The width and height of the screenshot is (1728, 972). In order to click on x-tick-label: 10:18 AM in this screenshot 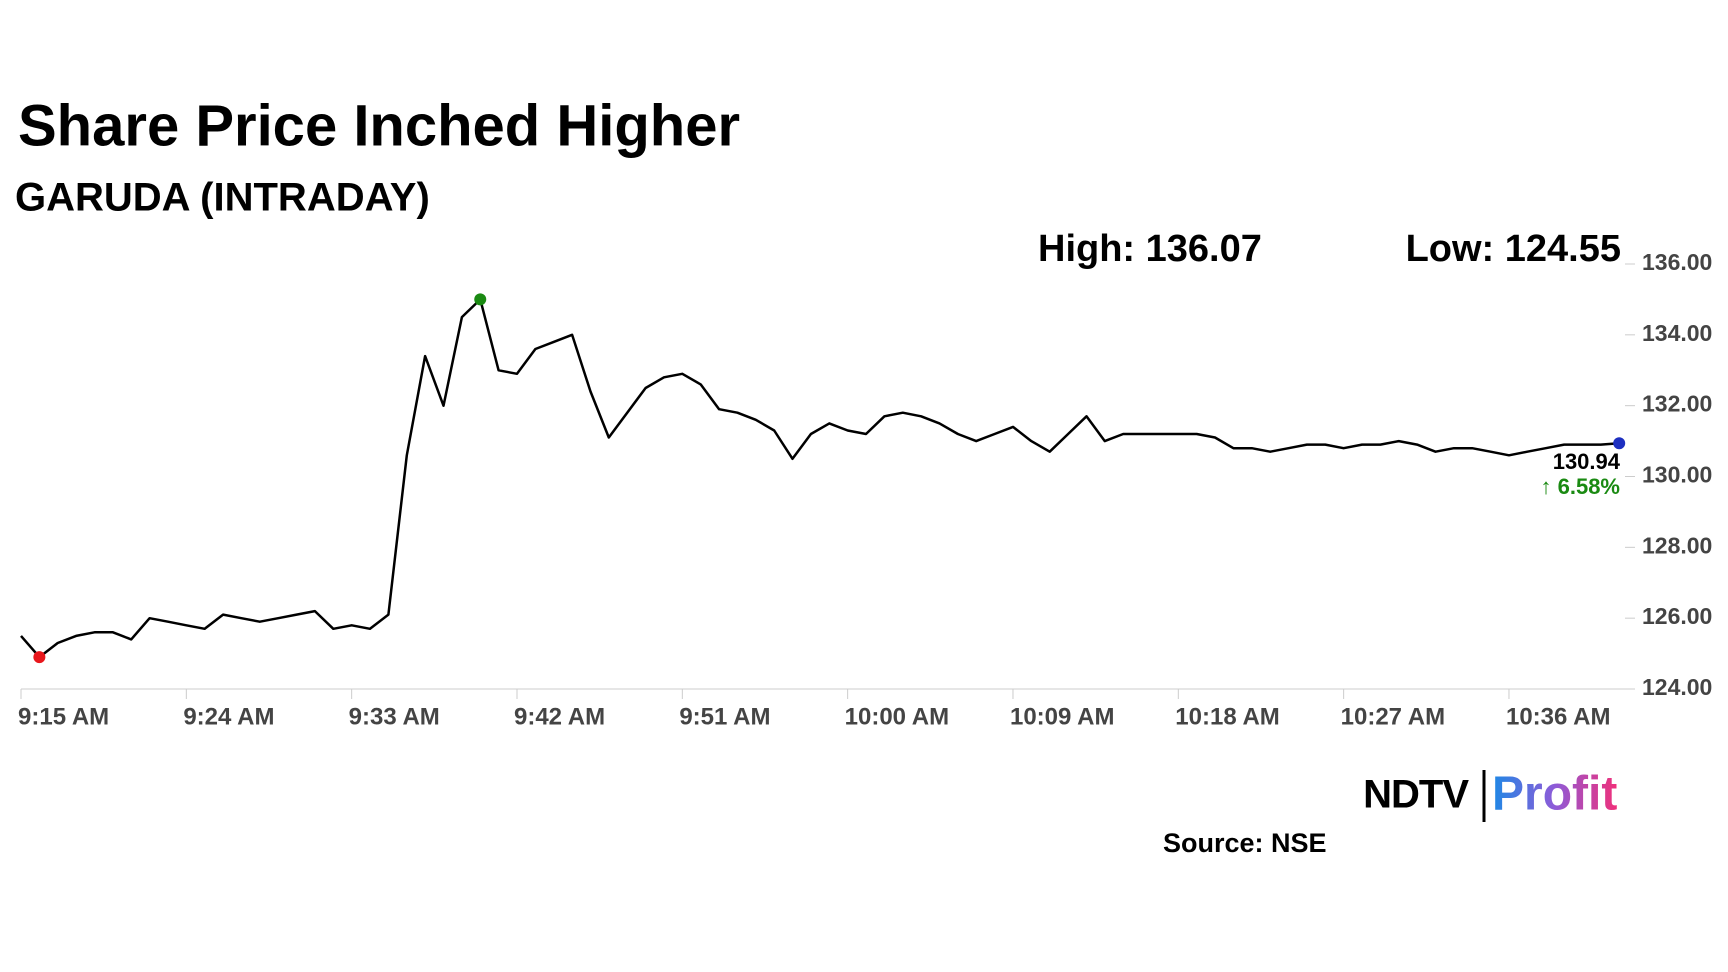, I will do `click(1227, 716)`.